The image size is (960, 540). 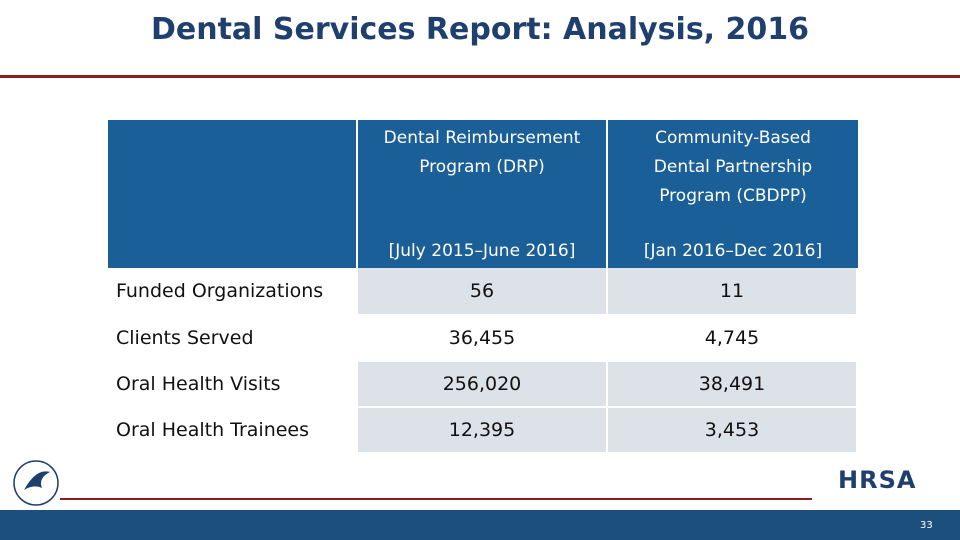 What do you see at coordinates (482, 251) in the screenshot?
I see `column-period: [July 2015–June 2016]` at bounding box center [482, 251].